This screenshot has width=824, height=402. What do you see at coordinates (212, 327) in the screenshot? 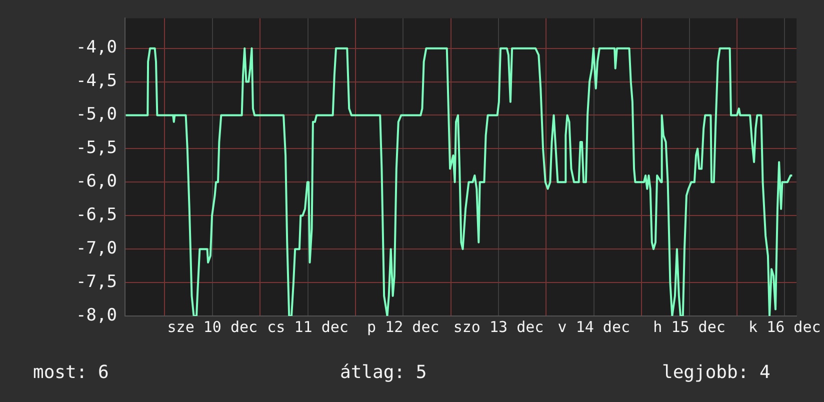
I see `x-tick-label: sze 10 dec` at bounding box center [212, 327].